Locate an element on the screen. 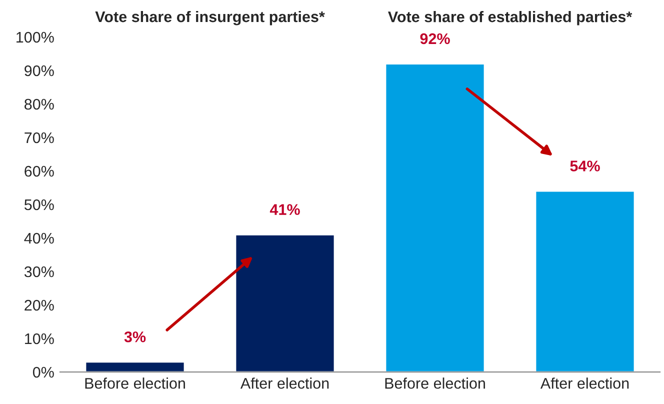  y-tick-label: 100% is located at coordinates (35, 37).